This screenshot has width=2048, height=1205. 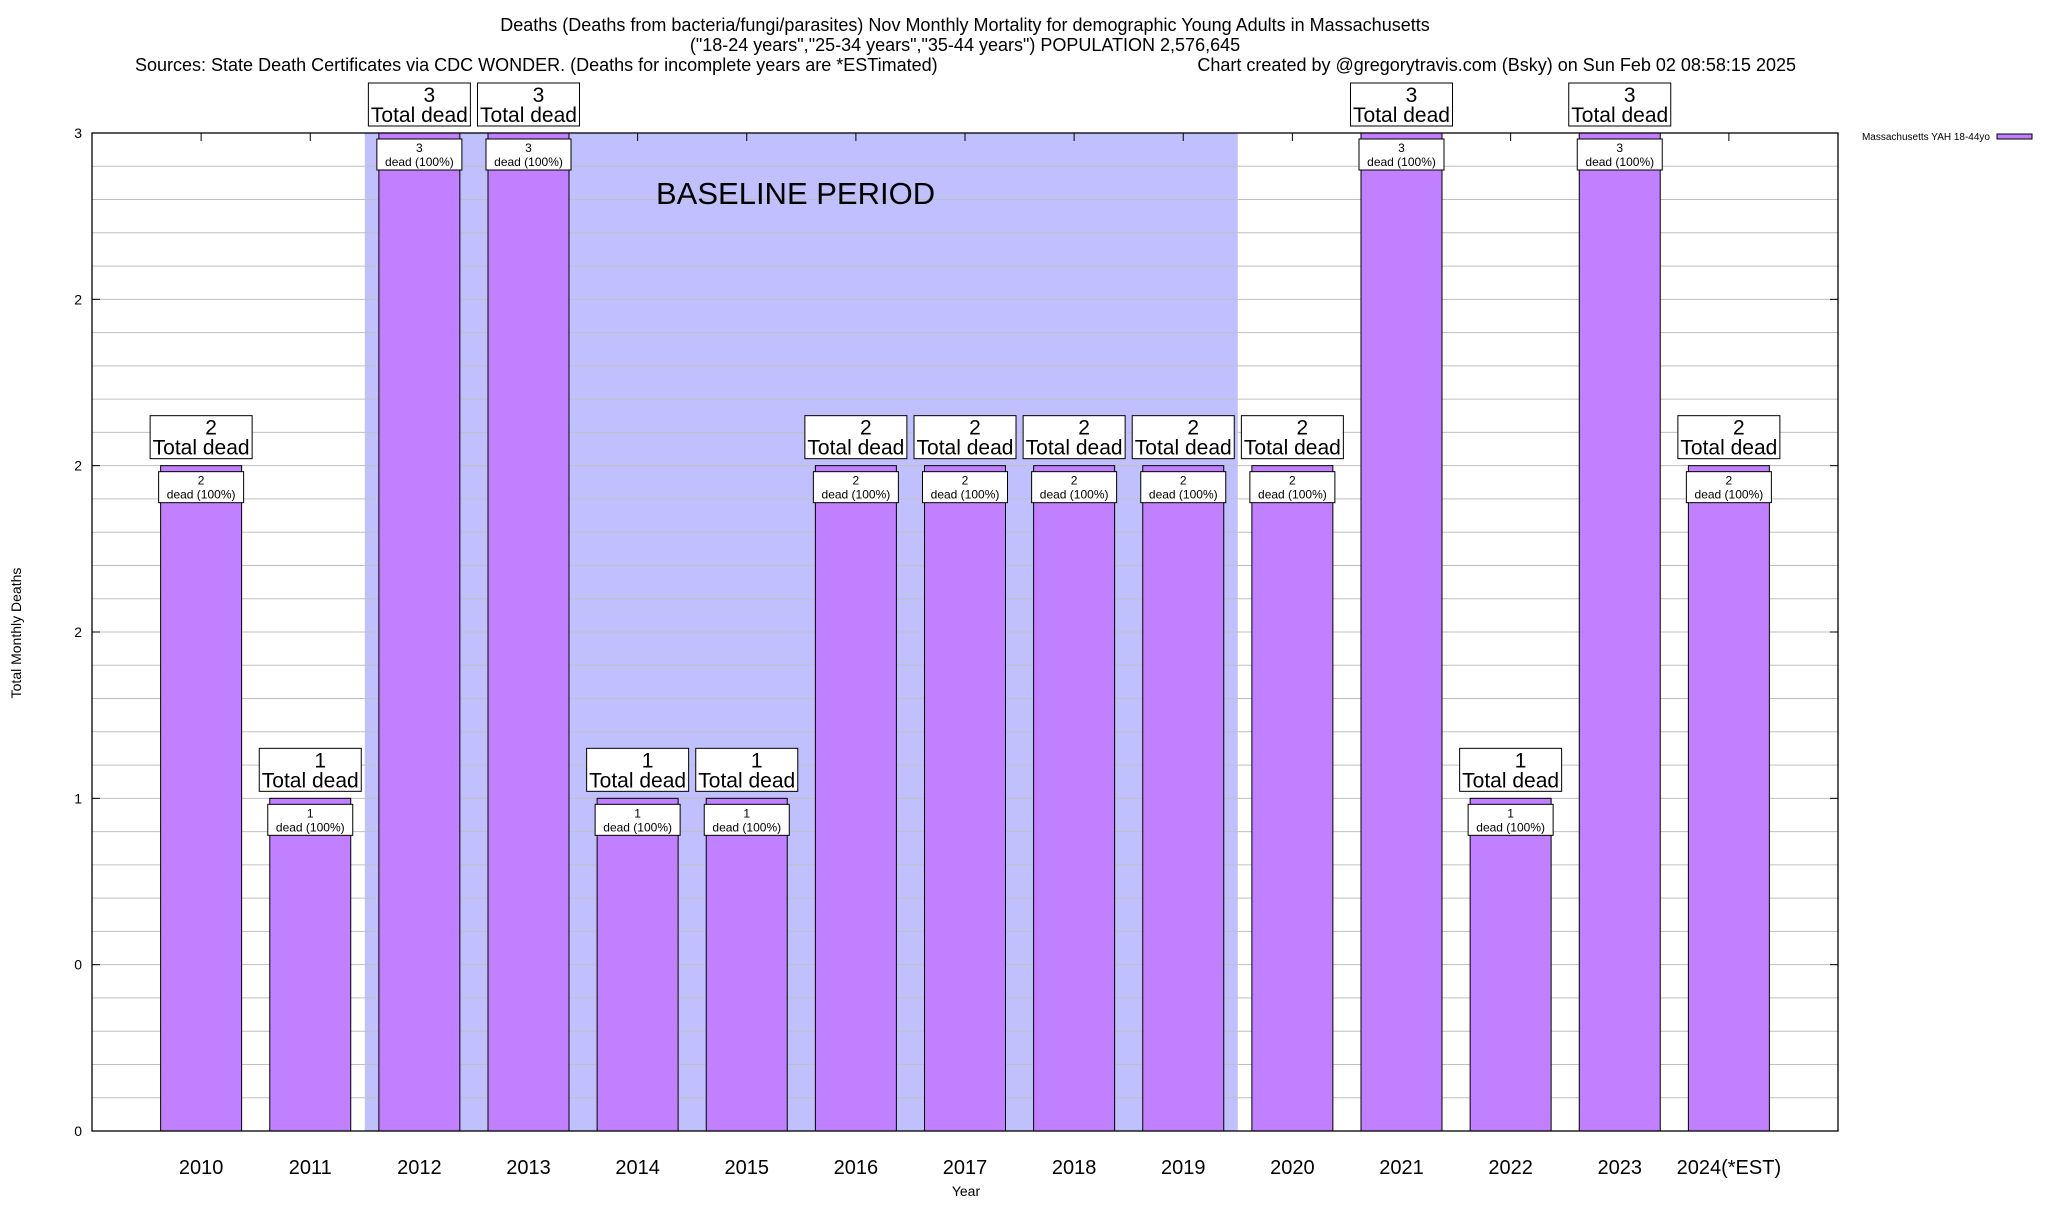 I want to click on bar-2024(*EST), so click(x=1728, y=798).